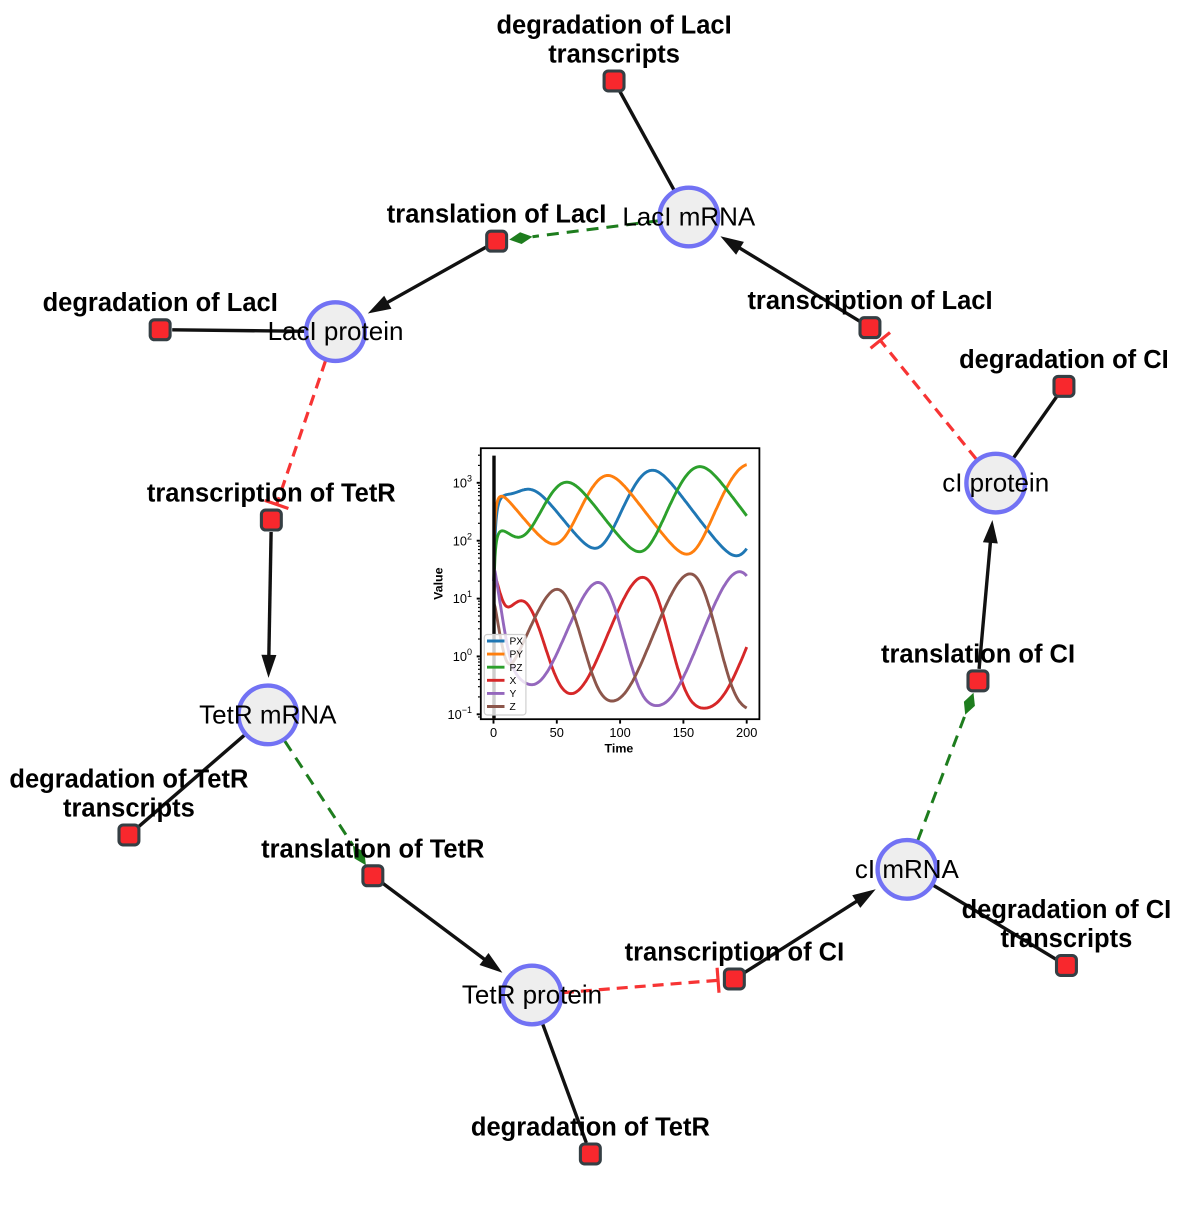  What do you see at coordinates (517, 642) in the screenshot?
I see `svg-text: PX` at bounding box center [517, 642].